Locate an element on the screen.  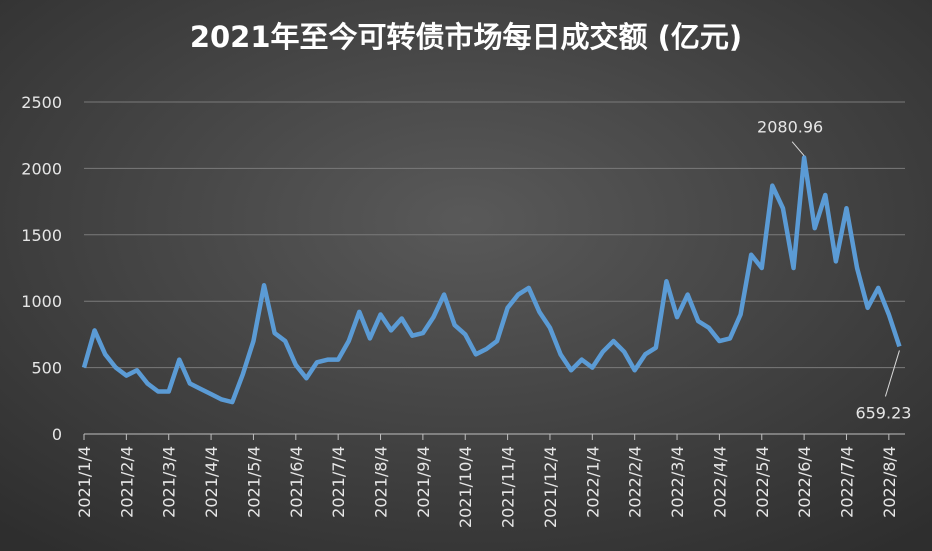
x-tick-label: 2022/8/4 is located at coordinates (889, 482).